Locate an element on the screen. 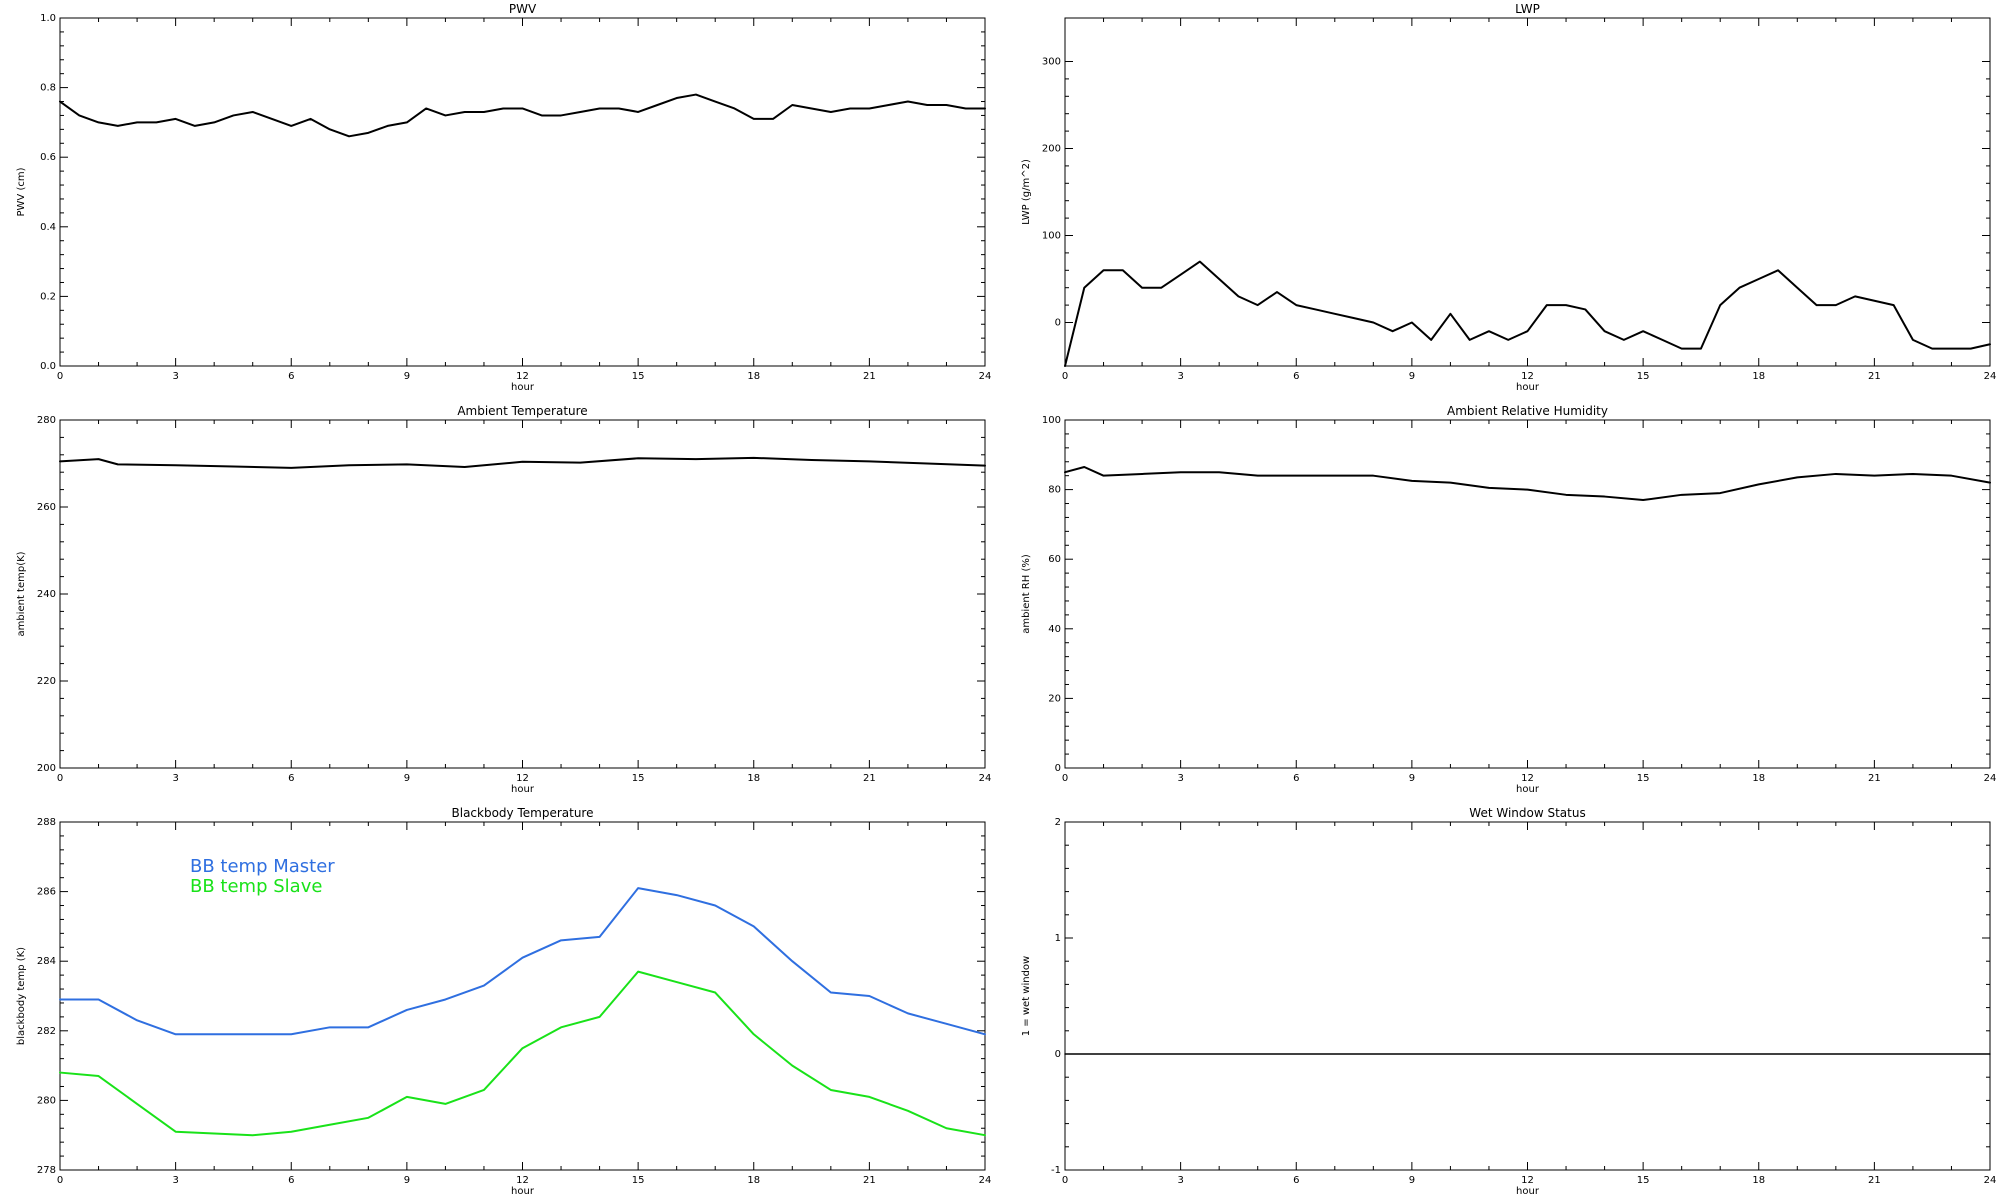  blackbody-temp-xtick-label: 9 is located at coordinates (407, 1180).